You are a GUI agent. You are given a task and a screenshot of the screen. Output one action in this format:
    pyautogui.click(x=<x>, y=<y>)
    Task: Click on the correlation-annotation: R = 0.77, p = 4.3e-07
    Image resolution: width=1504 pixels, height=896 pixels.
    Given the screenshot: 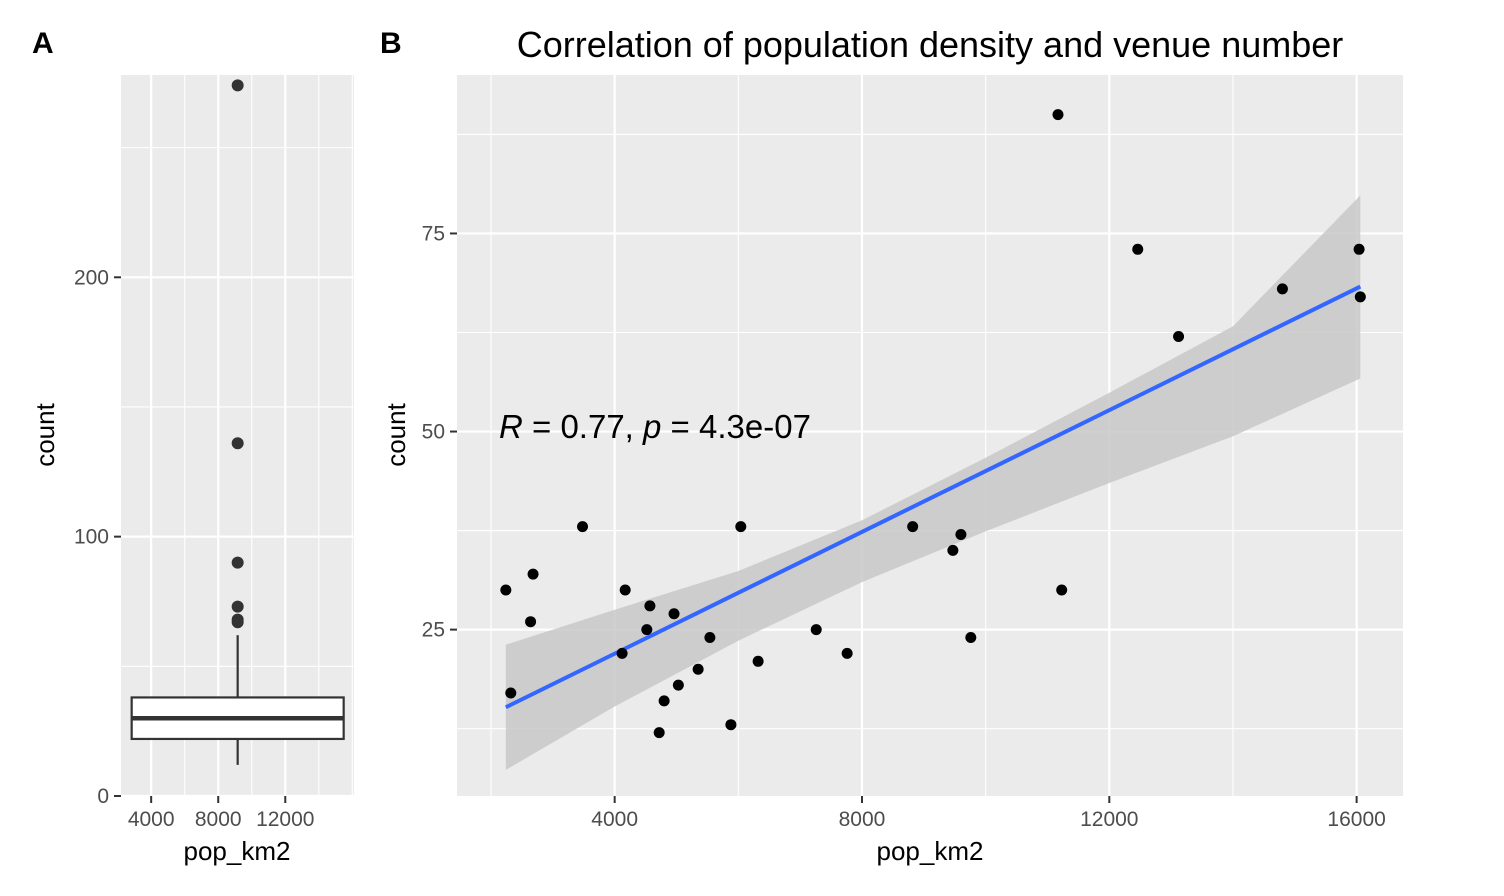 What is the action you would take?
    pyautogui.click(x=655, y=426)
    